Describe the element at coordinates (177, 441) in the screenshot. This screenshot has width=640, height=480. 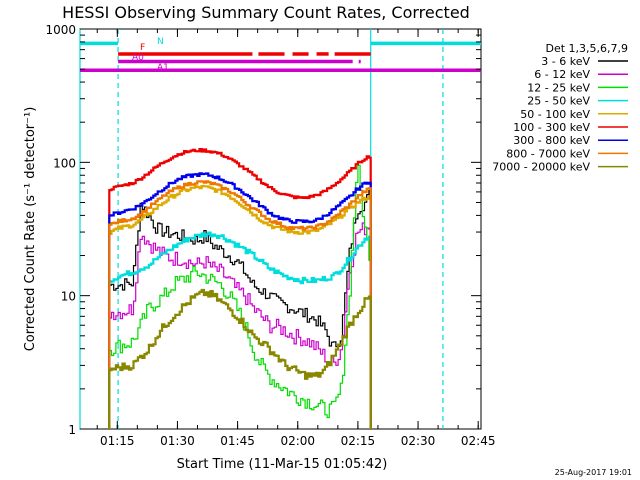
I see `x-tick-label-1: 01:30` at that location.